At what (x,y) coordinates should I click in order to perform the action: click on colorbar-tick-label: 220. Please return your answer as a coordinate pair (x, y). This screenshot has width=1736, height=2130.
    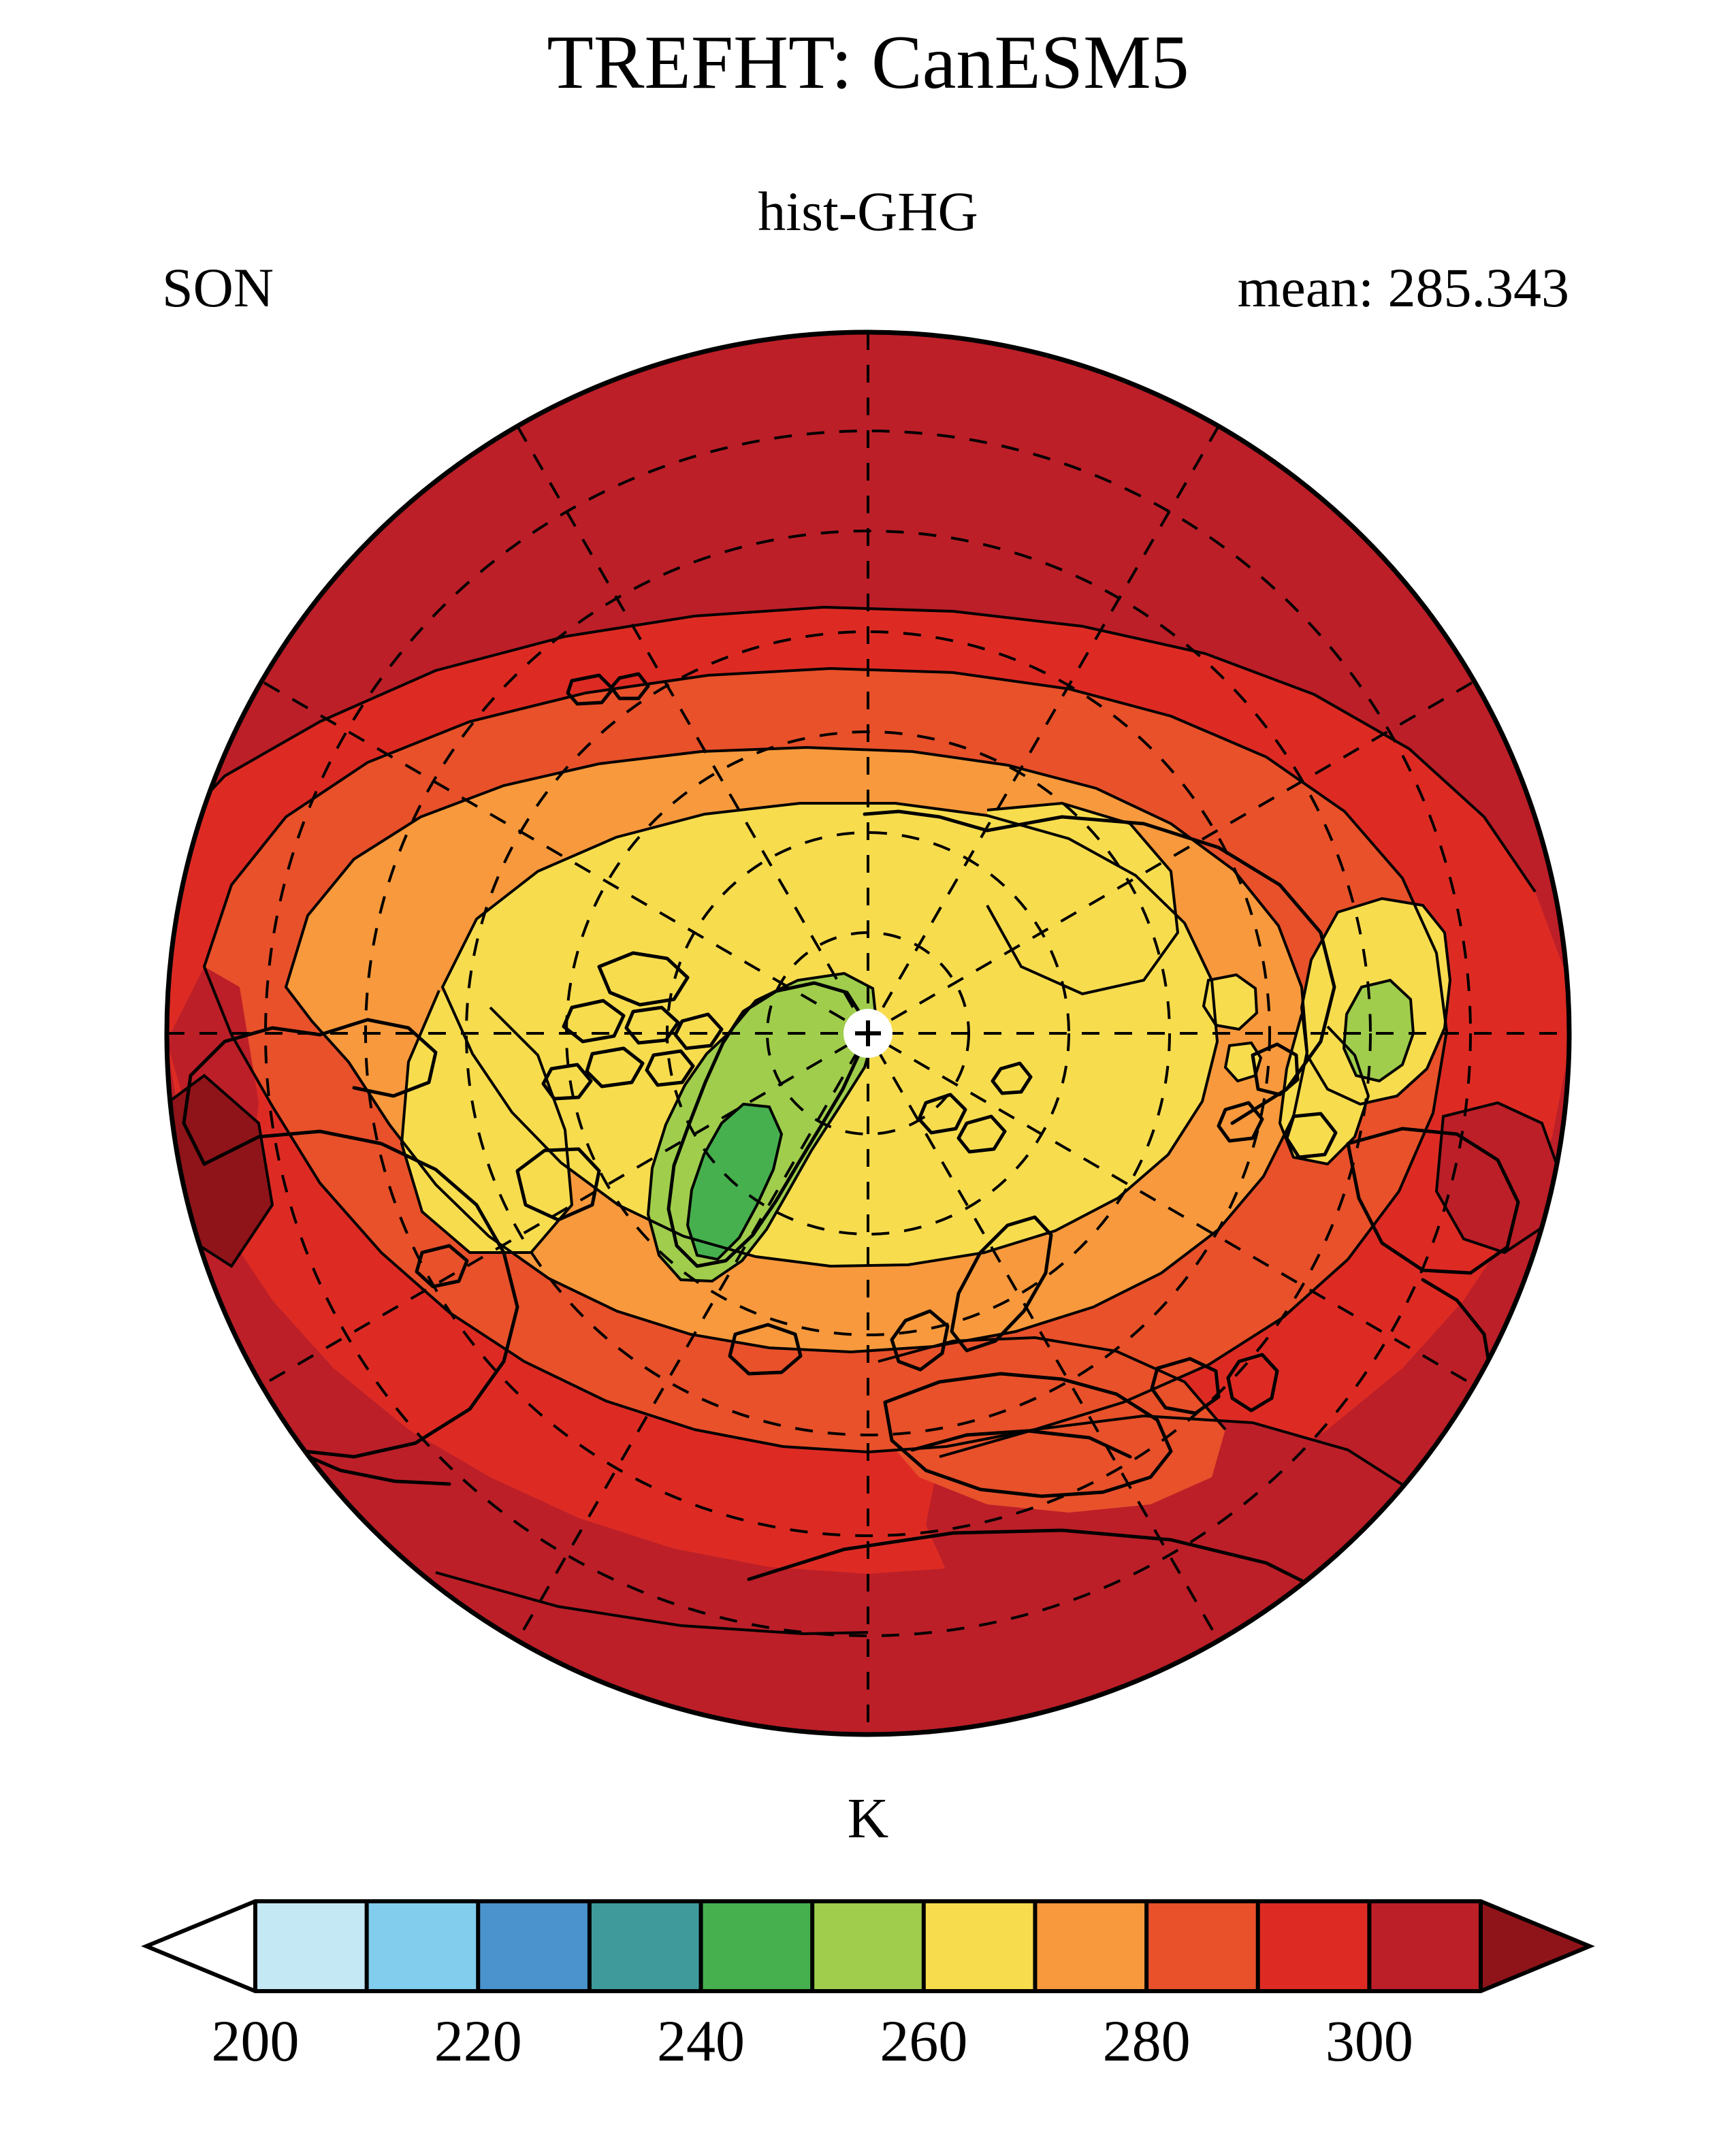
    Looking at the image, I should click on (478, 2040).